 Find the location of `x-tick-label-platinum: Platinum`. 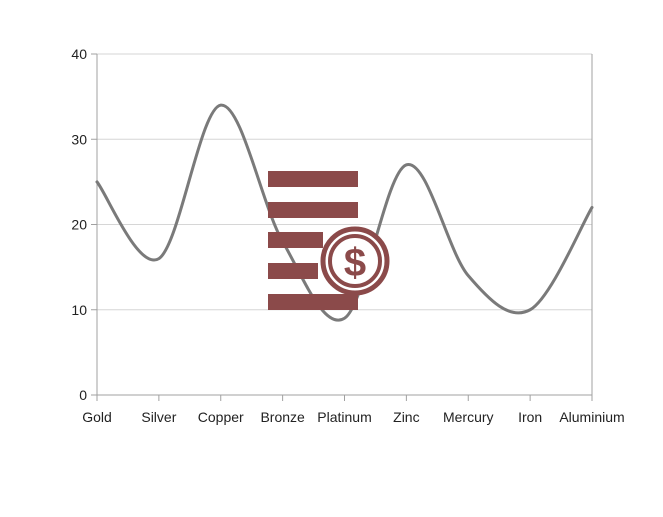

x-tick-label-platinum: Platinum is located at coordinates (344, 417).